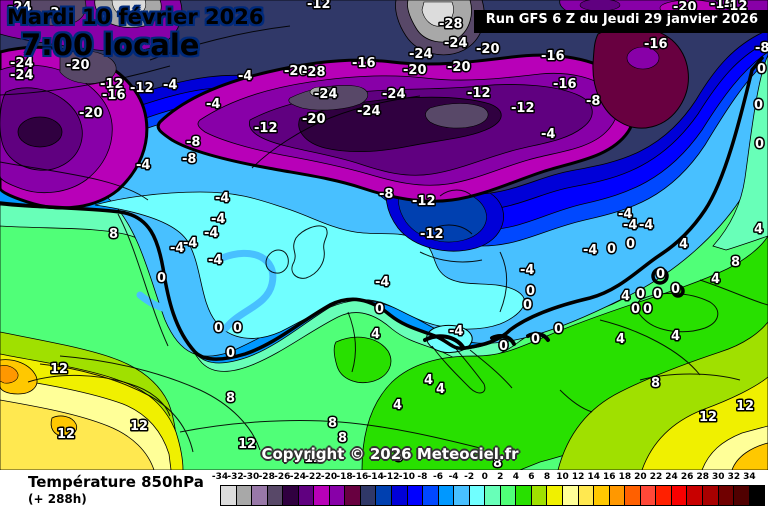 This screenshot has height=512, width=768. Describe the element at coordinates (220, 477) in the screenshot. I see `legend-tick: -34` at that location.